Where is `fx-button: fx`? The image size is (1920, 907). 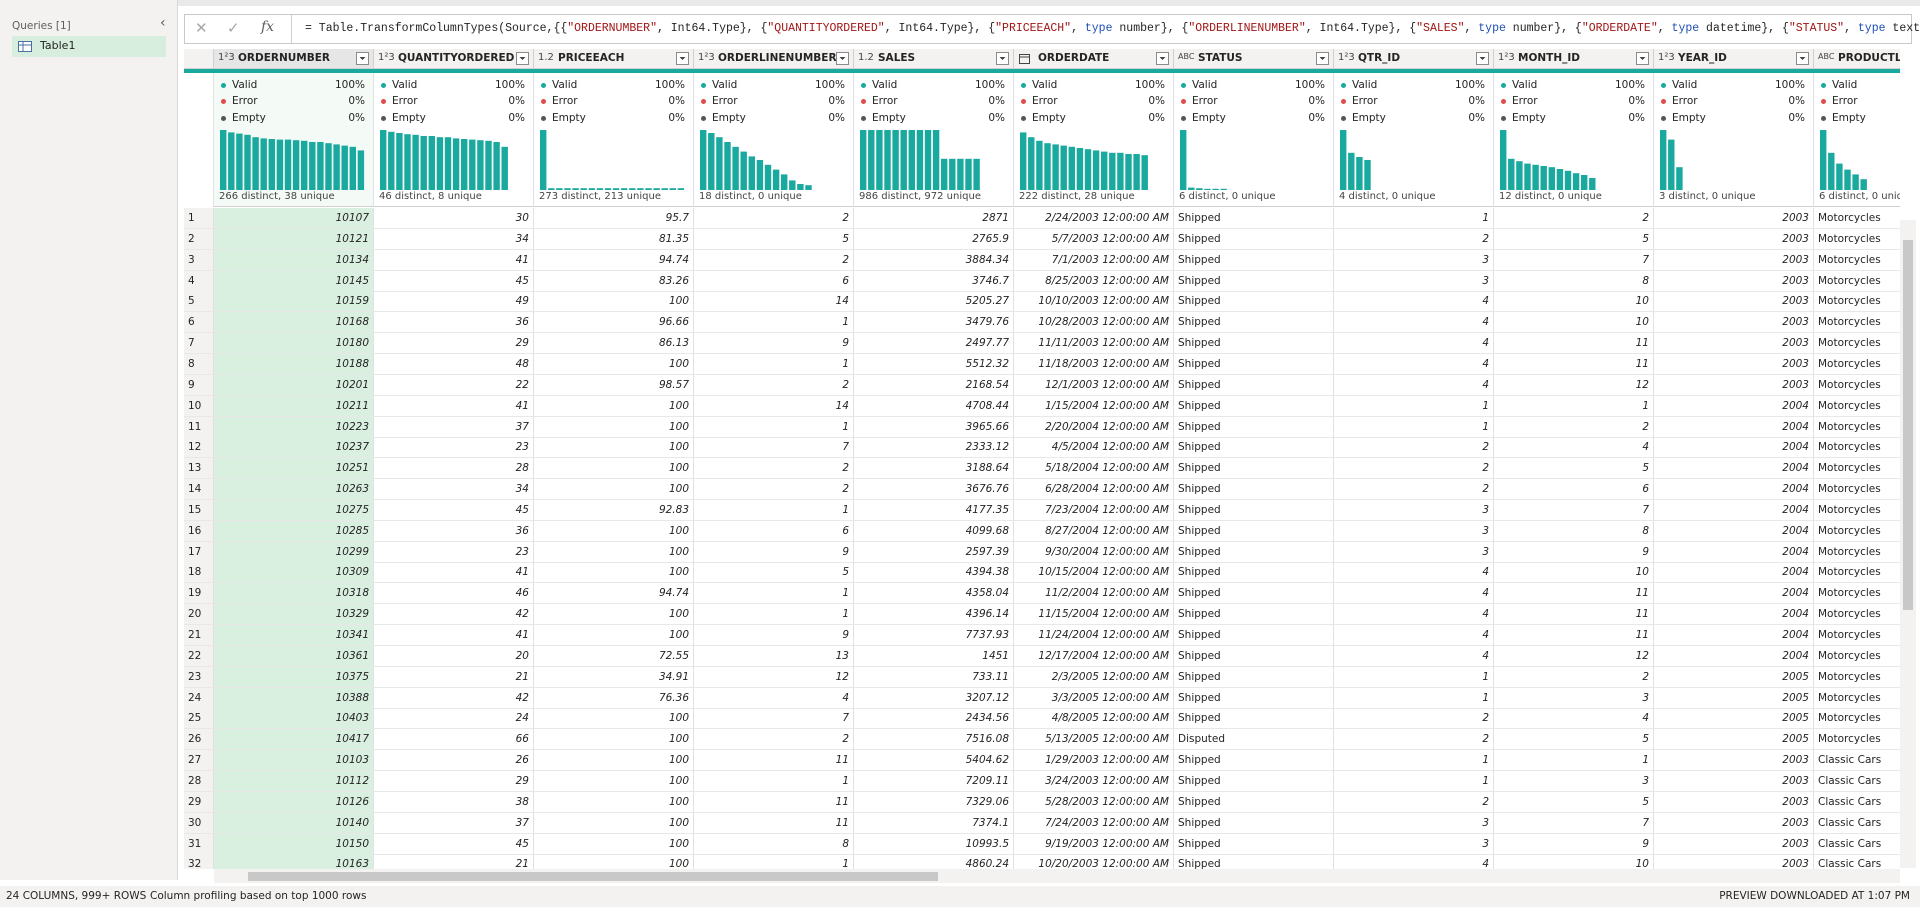
fx-button: fx is located at coordinates (268, 27).